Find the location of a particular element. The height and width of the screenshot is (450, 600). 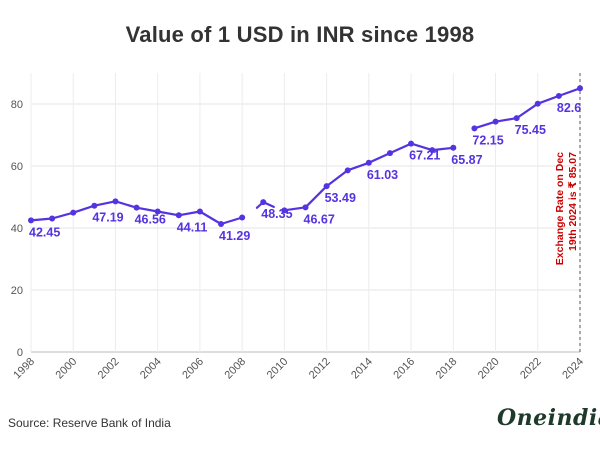

x-tick-label: 2014 is located at coordinates (362, 369).